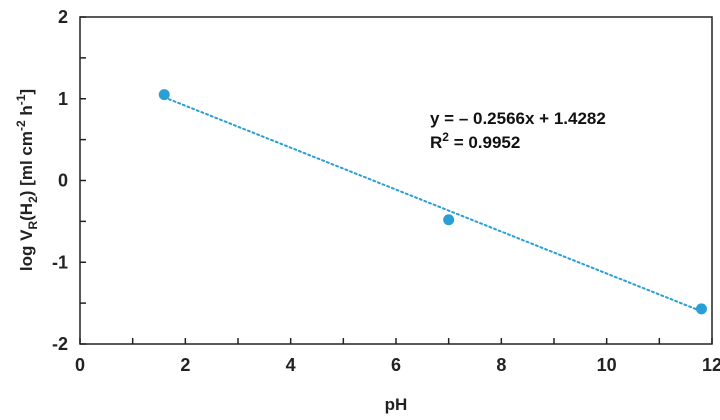 Image resolution: width=720 pixels, height=420 pixels. What do you see at coordinates (26, 163) in the screenshot?
I see `y-axis-title-units: ) [ml cm` at bounding box center [26, 163].